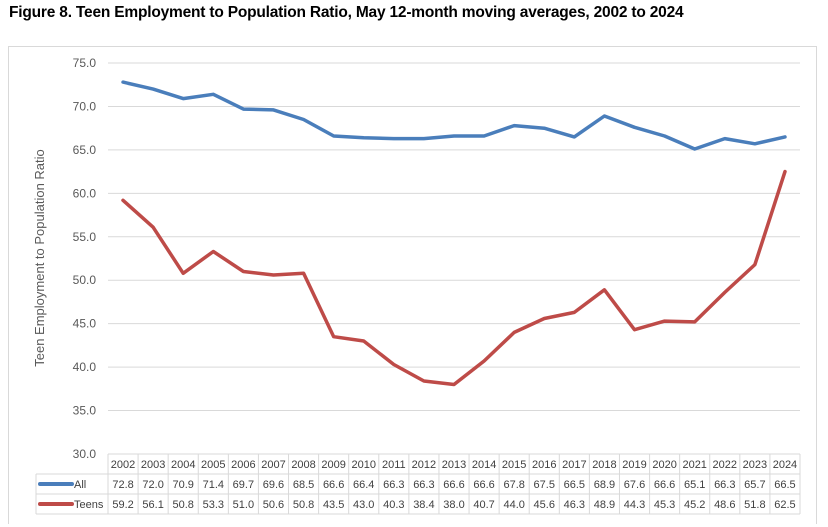 Image resolution: width=828 pixels, height=527 pixels. What do you see at coordinates (123, 465) in the screenshot?
I see `x-tick-label: 2002` at bounding box center [123, 465].